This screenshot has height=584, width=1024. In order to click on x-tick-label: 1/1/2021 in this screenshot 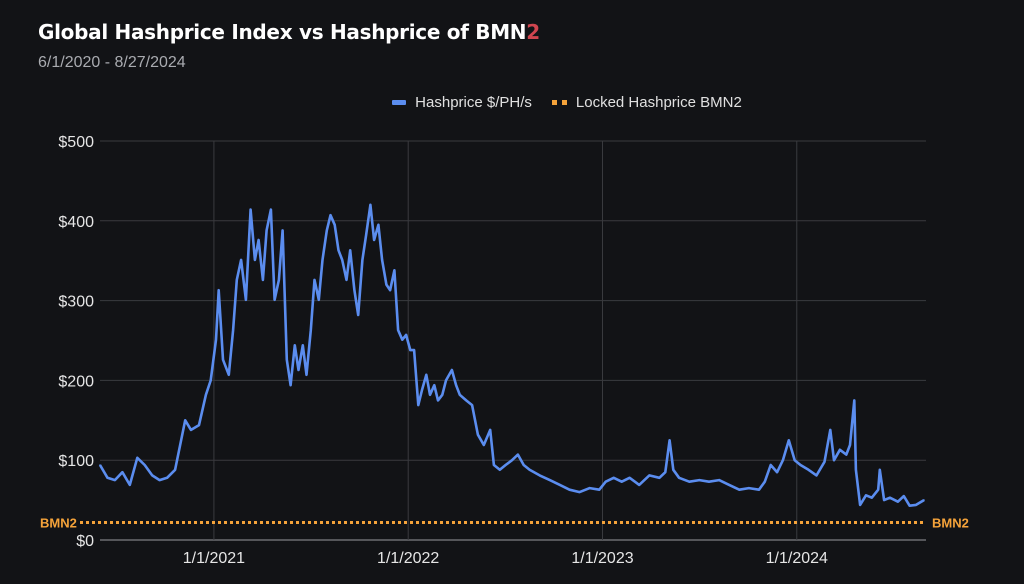, I will do `click(214, 558)`.